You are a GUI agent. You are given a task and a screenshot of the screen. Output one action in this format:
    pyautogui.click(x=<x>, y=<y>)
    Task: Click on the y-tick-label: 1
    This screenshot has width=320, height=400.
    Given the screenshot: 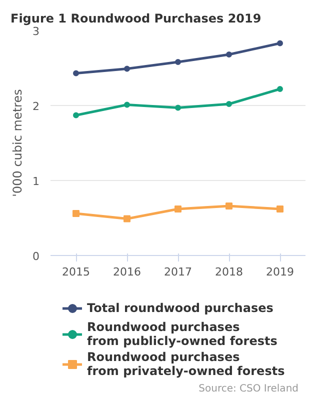 What is the action you would take?
    pyautogui.click(x=36, y=181)
    